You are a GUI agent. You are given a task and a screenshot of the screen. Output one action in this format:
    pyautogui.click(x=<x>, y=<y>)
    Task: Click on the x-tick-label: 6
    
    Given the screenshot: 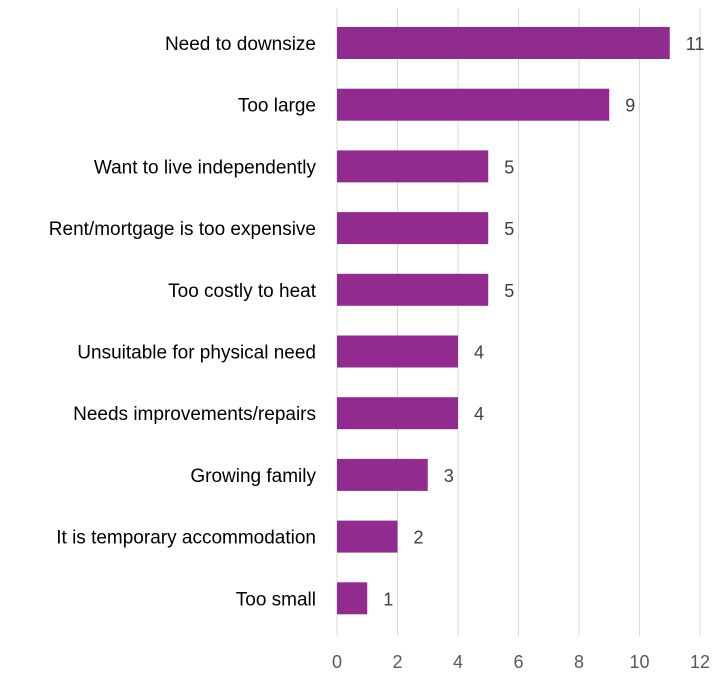 What is the action you would take?
    pyautogui.click(x=518, y=662)
    